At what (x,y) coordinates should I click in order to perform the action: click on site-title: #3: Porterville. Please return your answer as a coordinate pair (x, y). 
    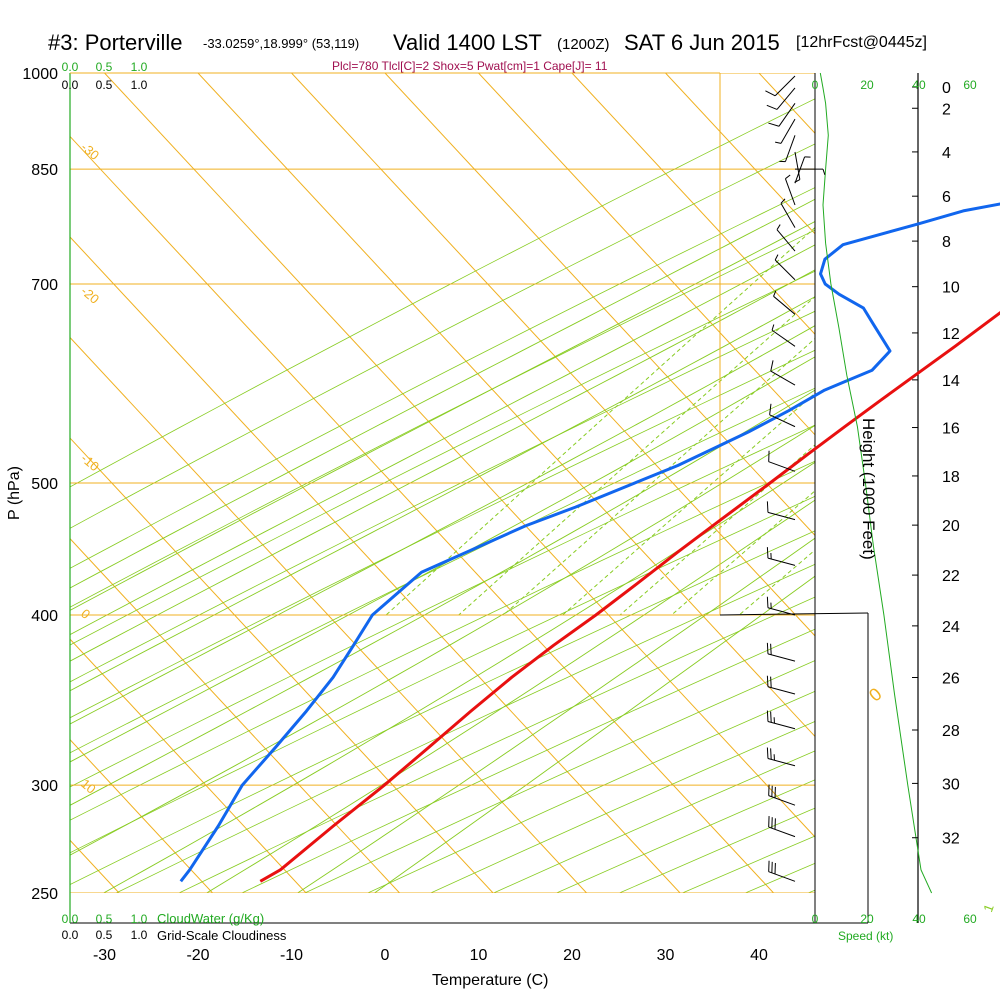
    Looking at the image, I should click on (115, 42).